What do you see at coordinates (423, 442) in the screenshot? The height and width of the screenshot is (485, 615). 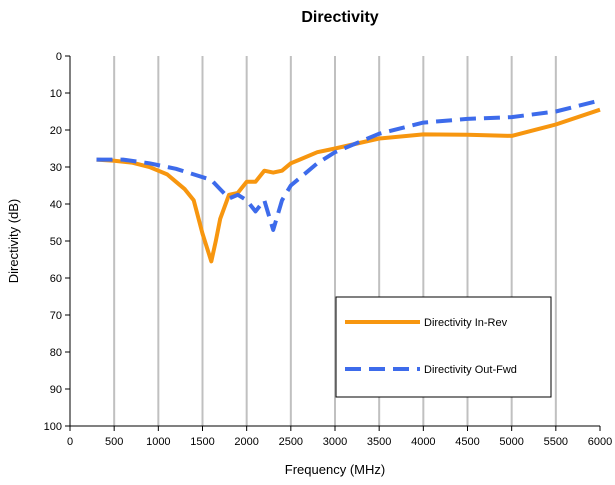 I see `x-tick-label: 4000` at bounding box center [423, 442].